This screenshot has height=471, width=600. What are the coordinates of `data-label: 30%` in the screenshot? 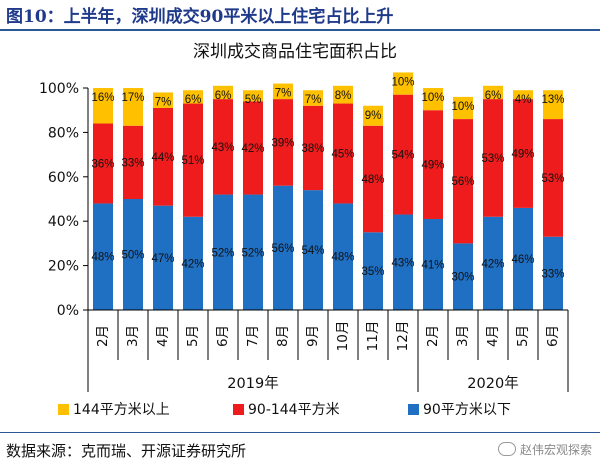 It's located at (462, 278).